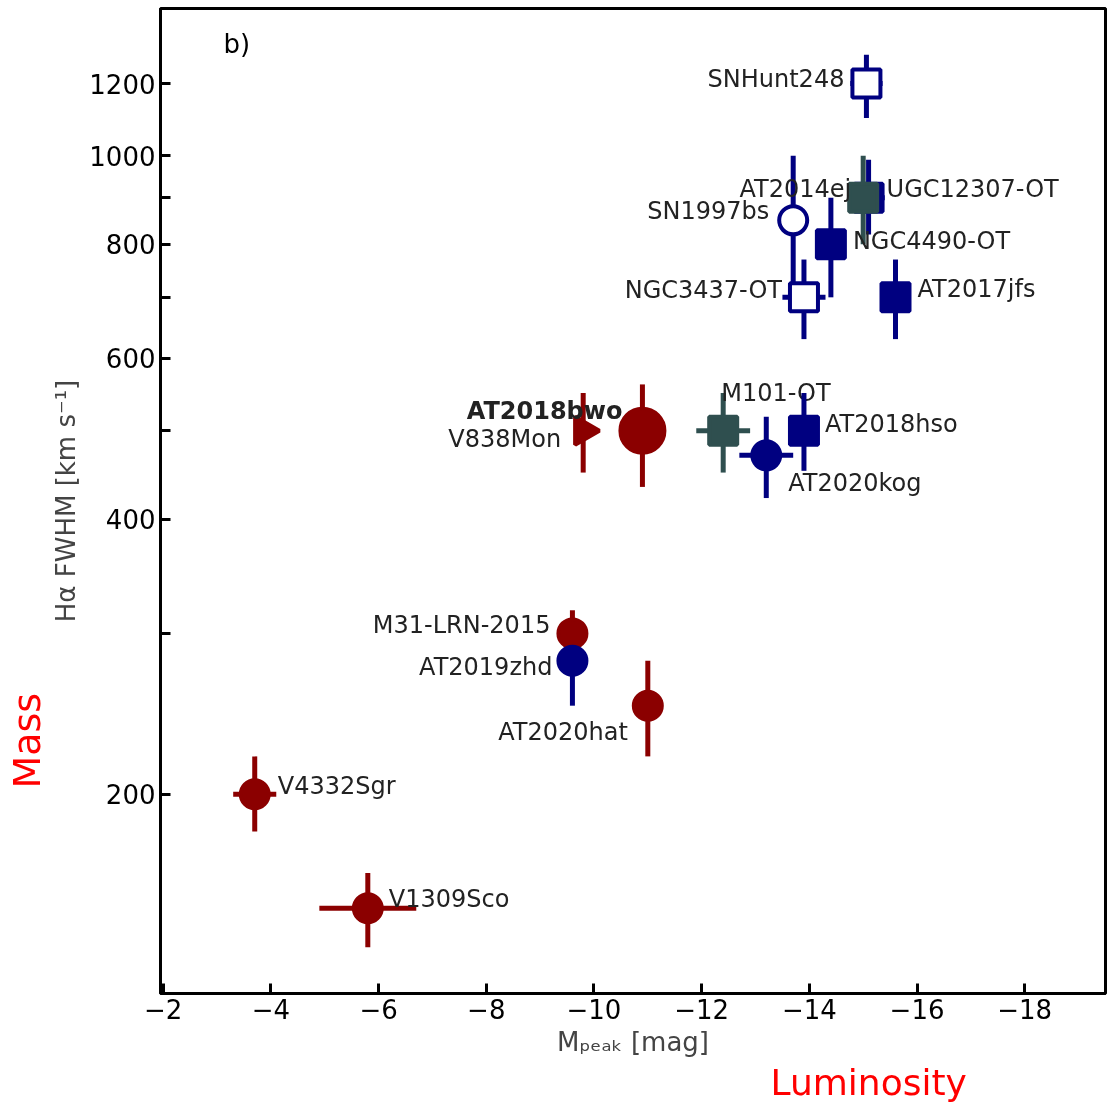 This screenshot has height=1102, width=1118. What do you see at coordinates (976, 289) in the screenshot?
I see `series-label: AT2017jfs` at bounding box center [976, 289].